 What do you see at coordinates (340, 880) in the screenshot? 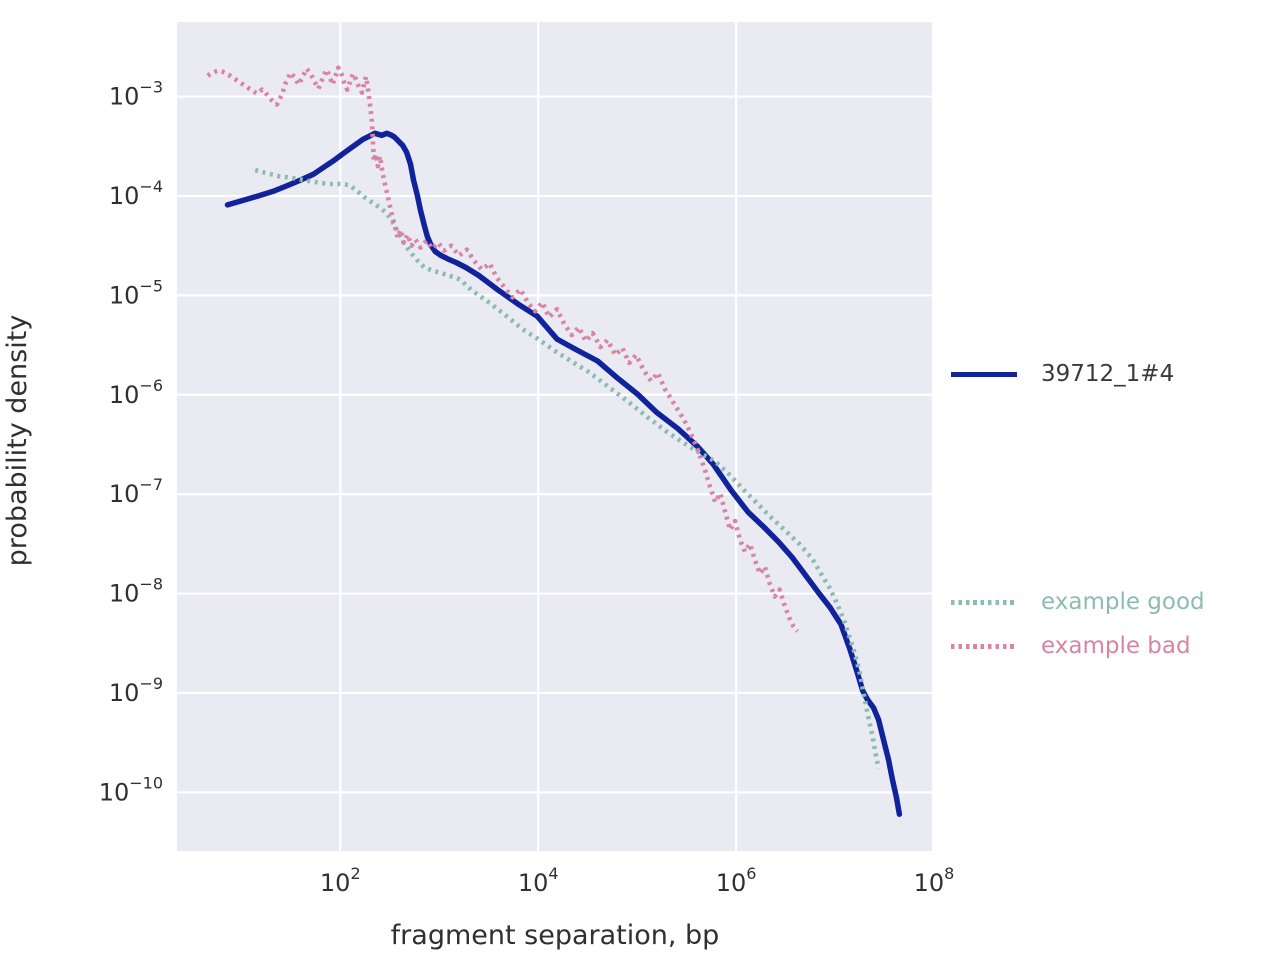
I see `x-tick-label: 10²` at bounding box center [340, 880].